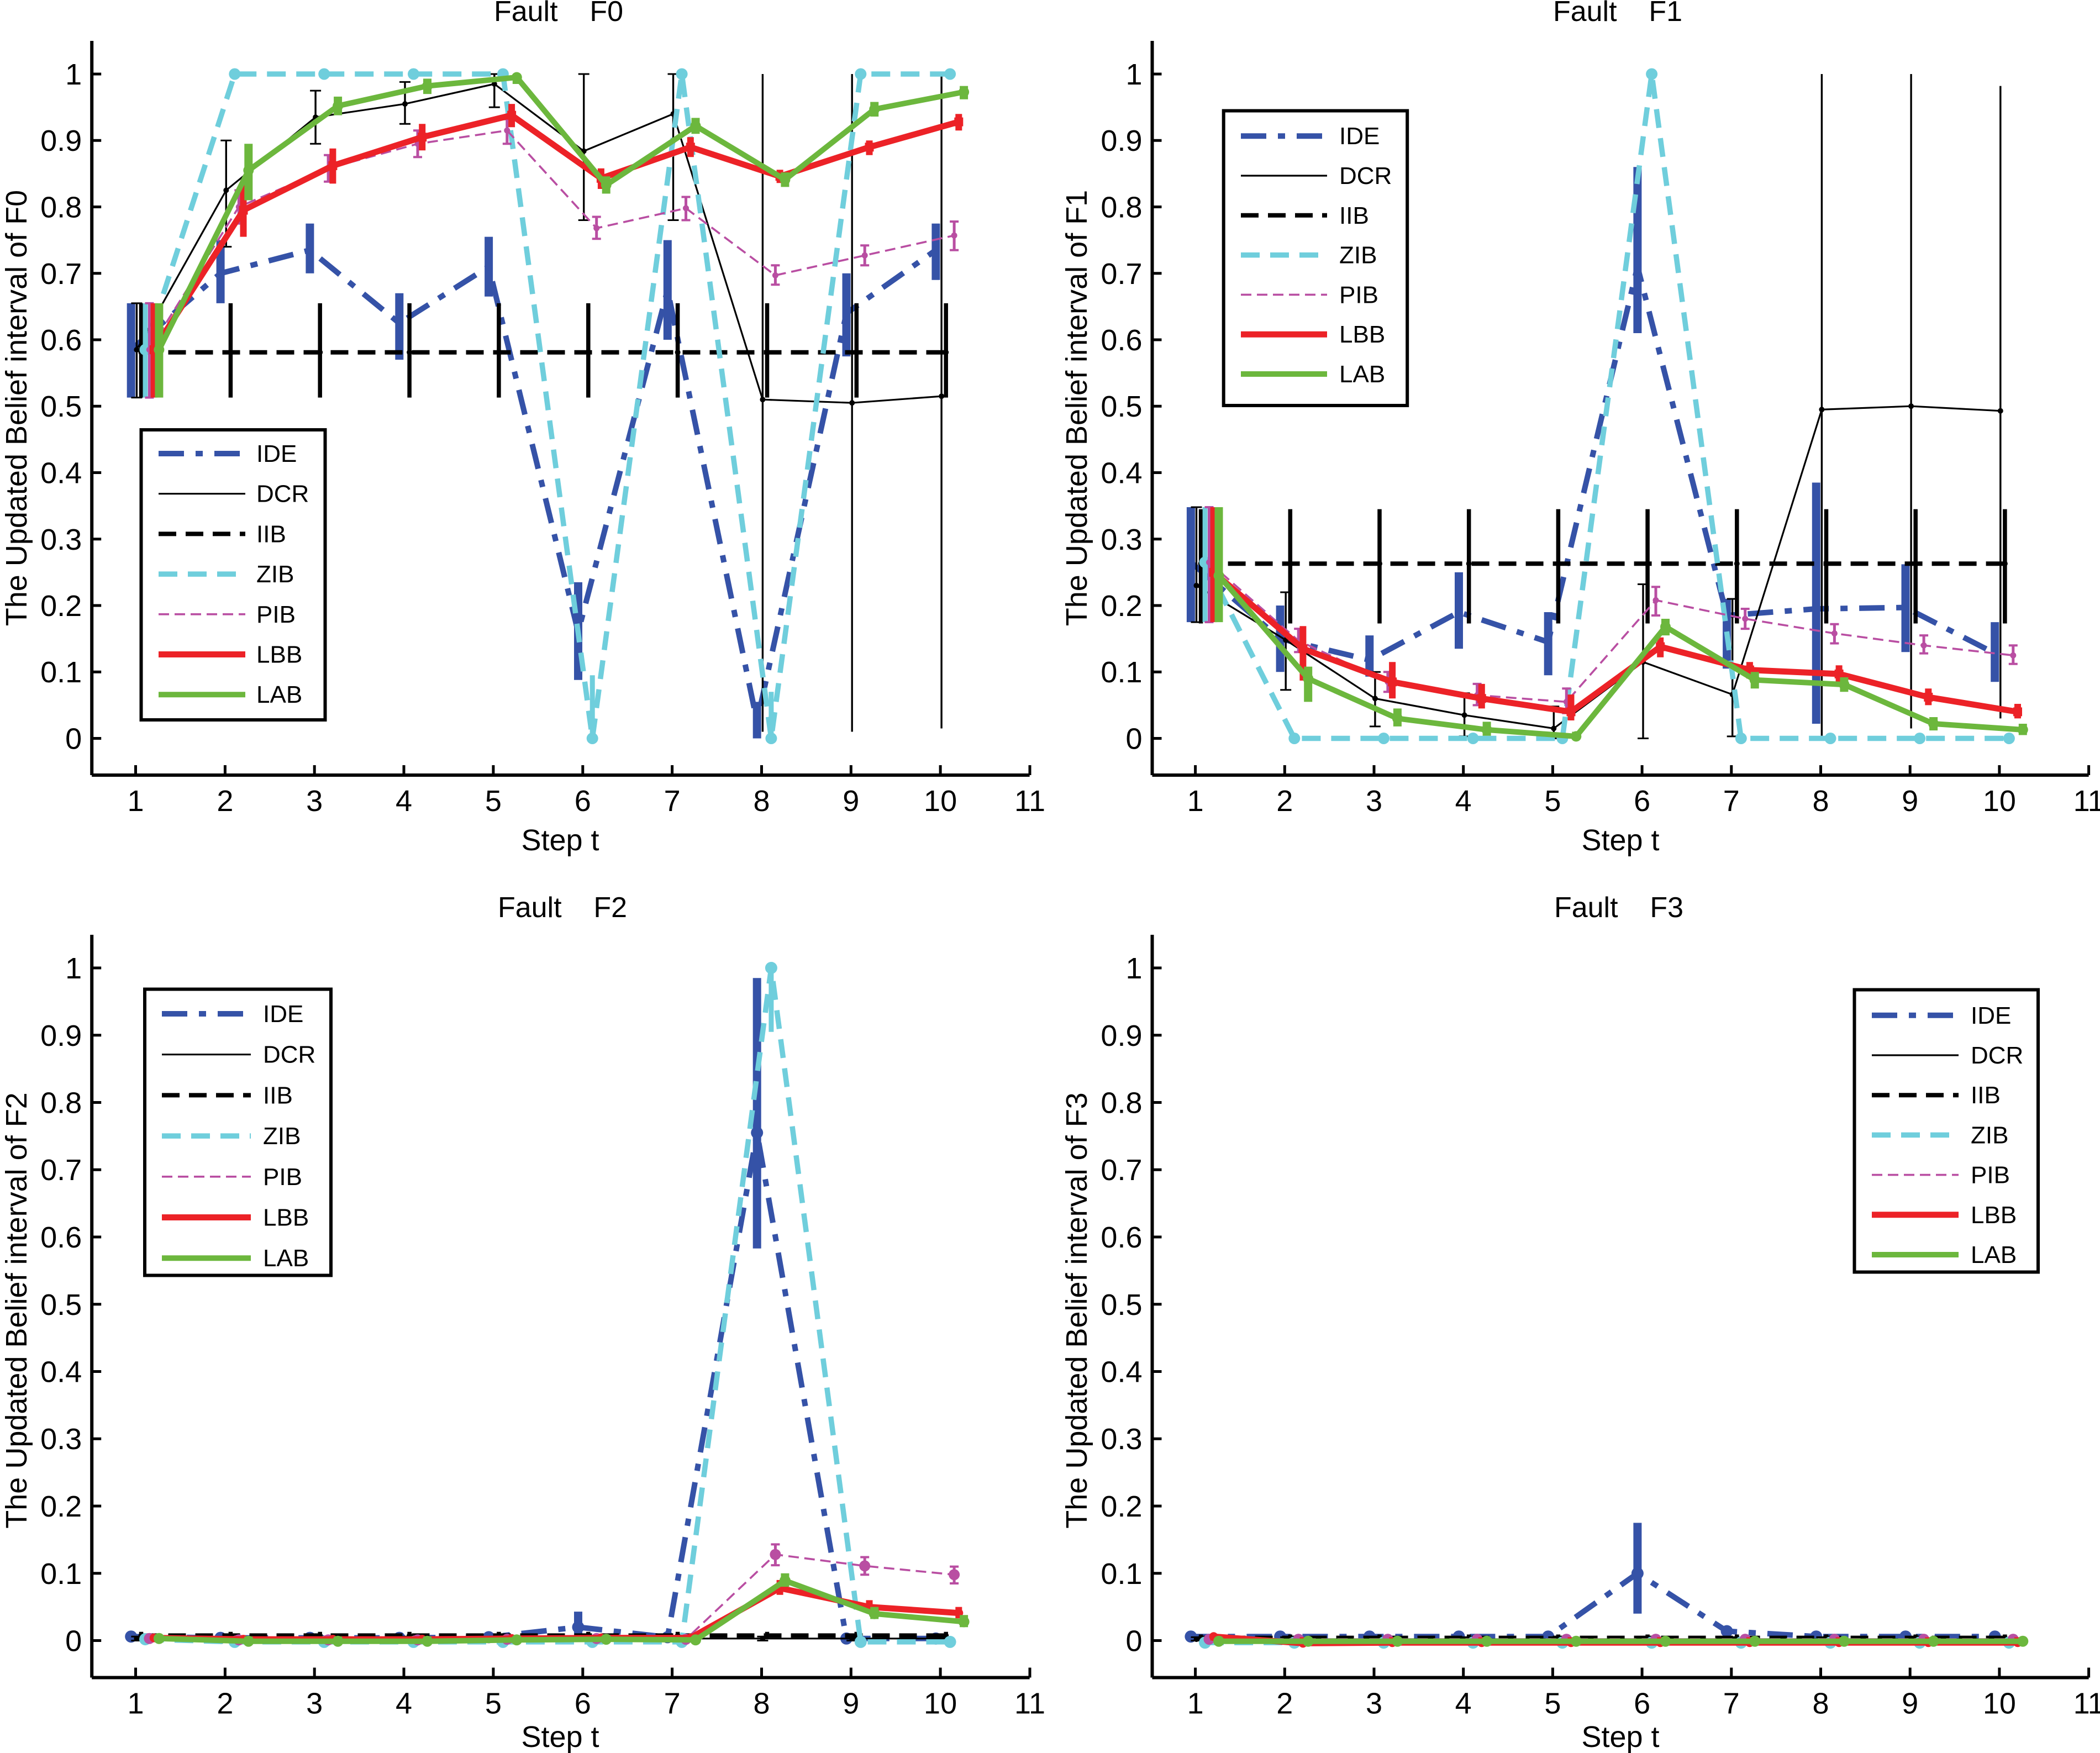 The image size is (2100, 1753). Describe the element at coordinates (558, 14) in the screenshot. I see `svg-text: Fault F0` at that location.